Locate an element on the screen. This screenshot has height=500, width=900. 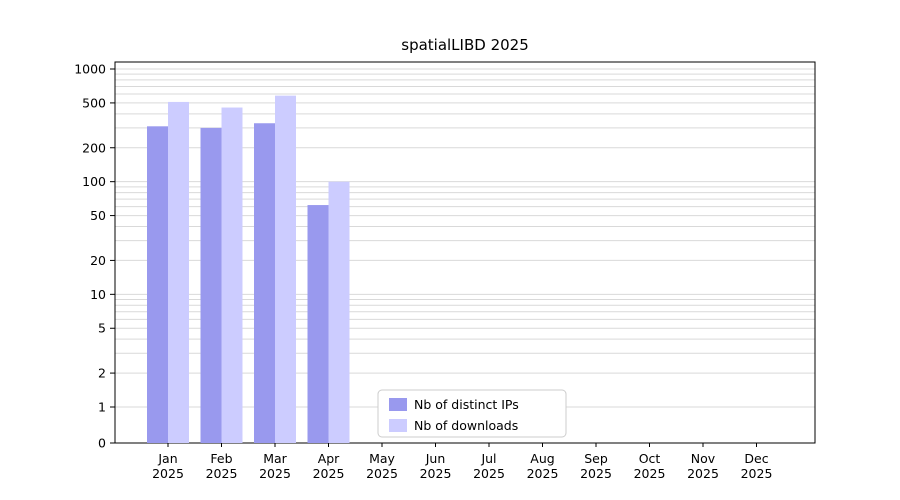
bar-nb-of-downloads-mar is located at coordinates (285, 269).